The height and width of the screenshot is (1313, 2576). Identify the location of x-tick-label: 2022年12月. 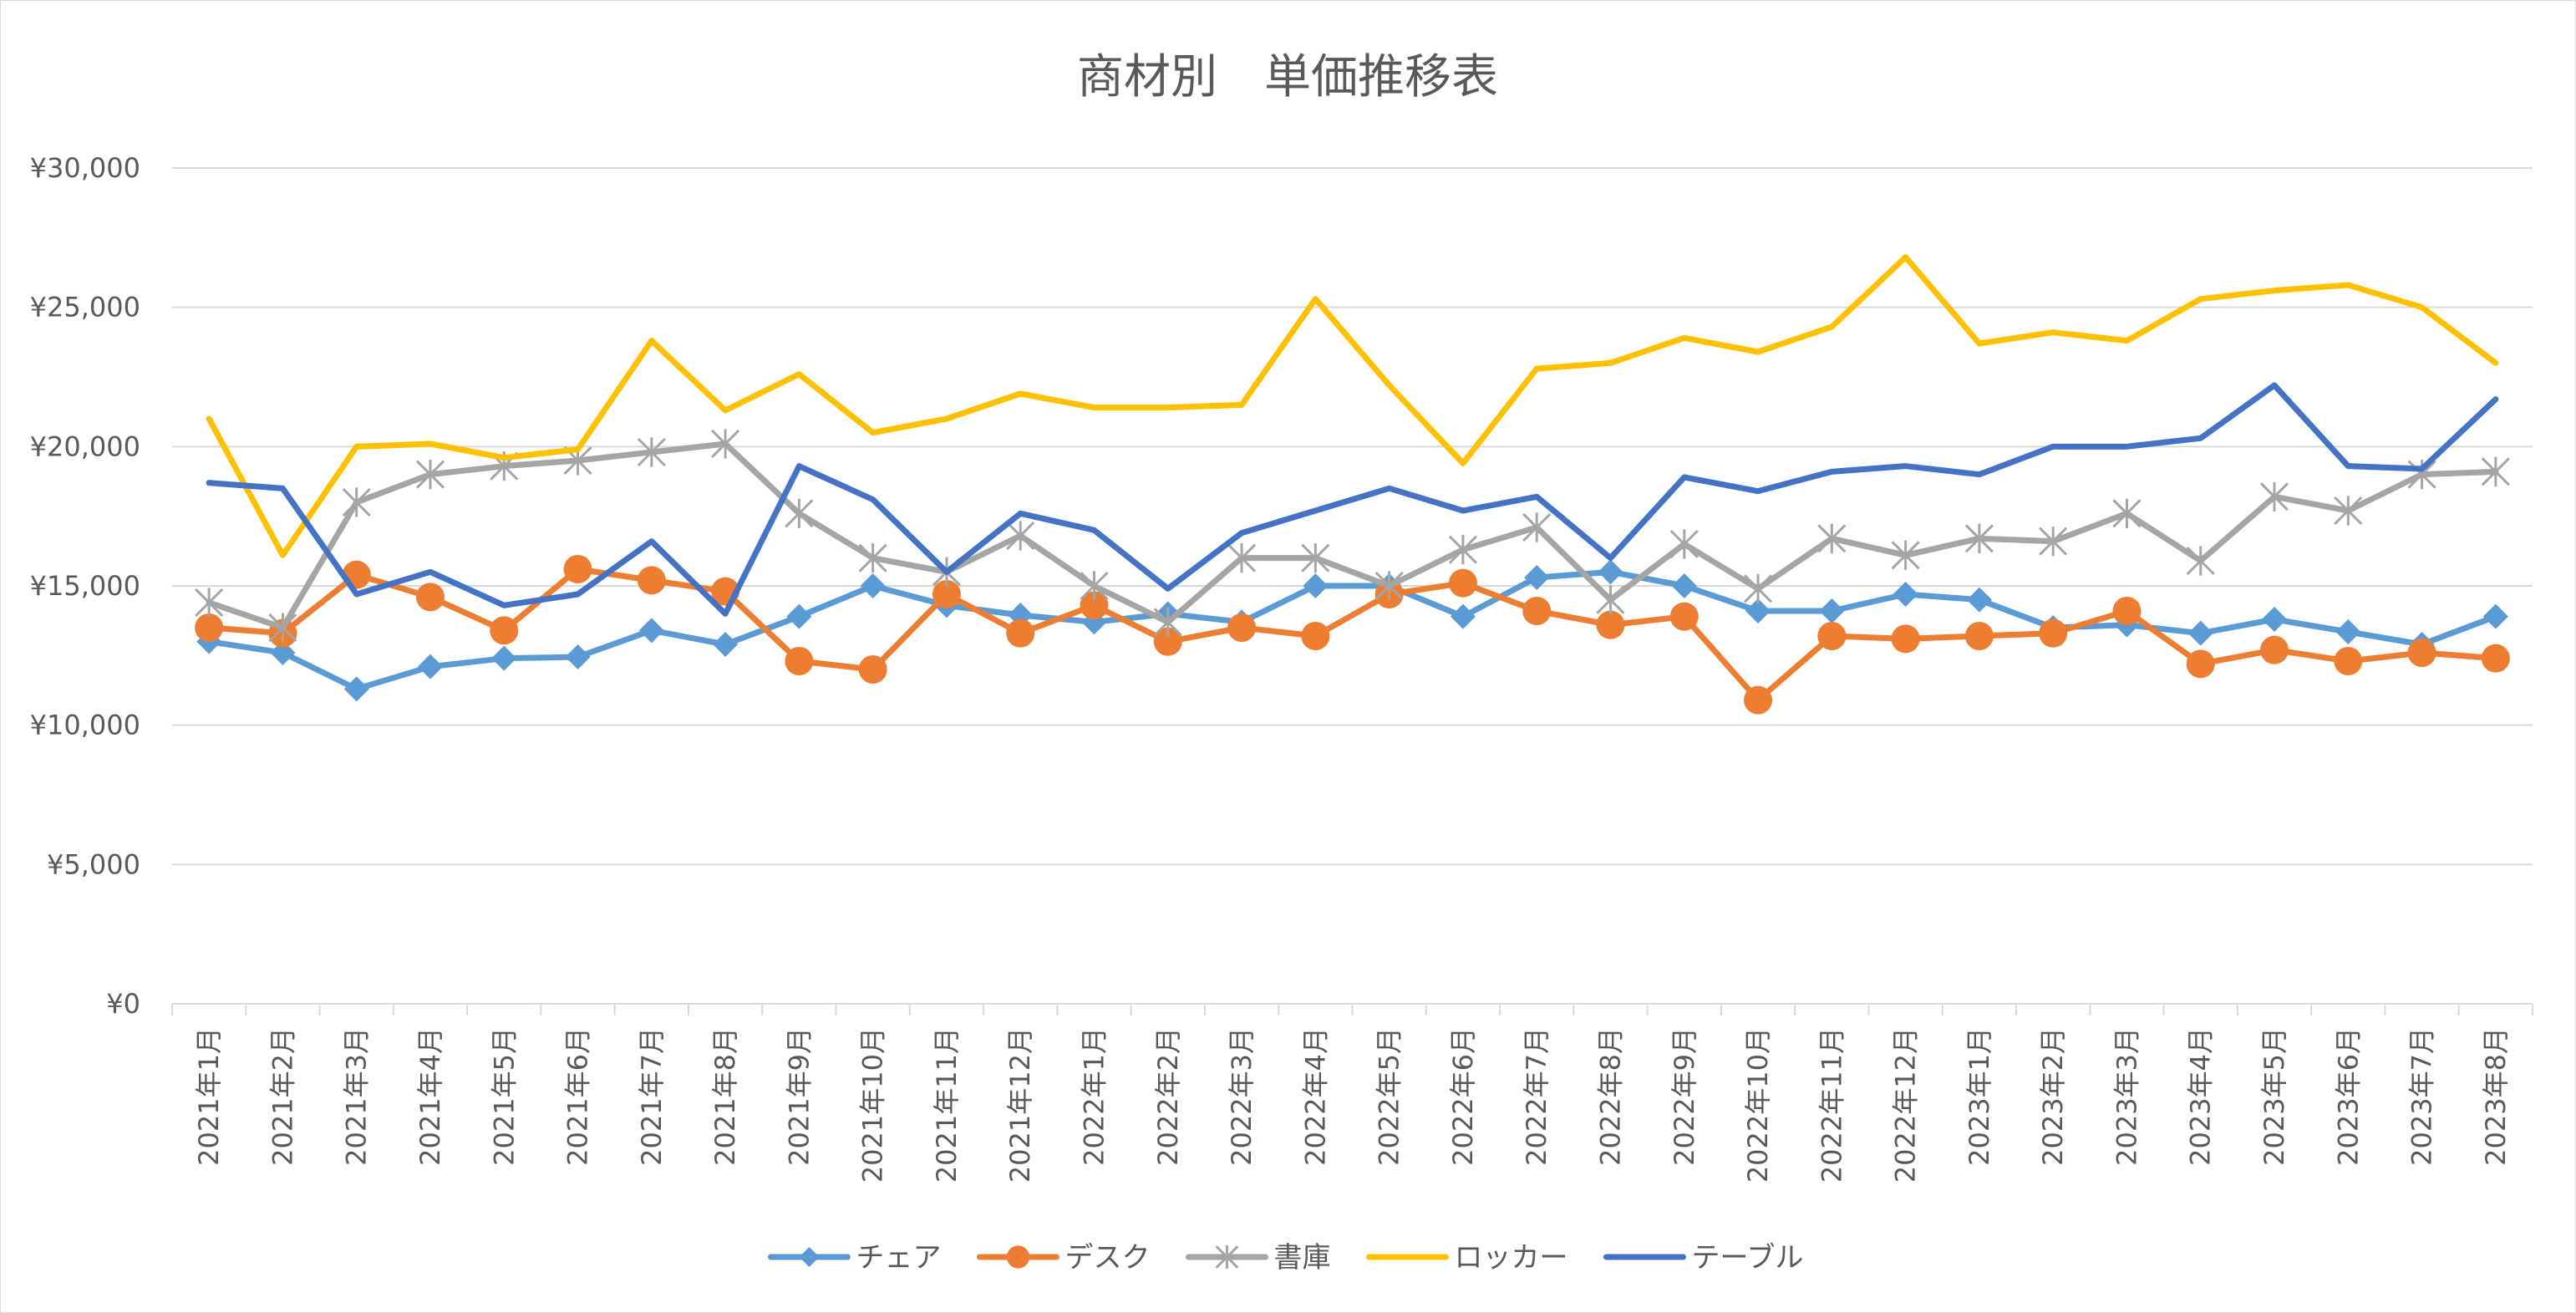
(1906, 1105).